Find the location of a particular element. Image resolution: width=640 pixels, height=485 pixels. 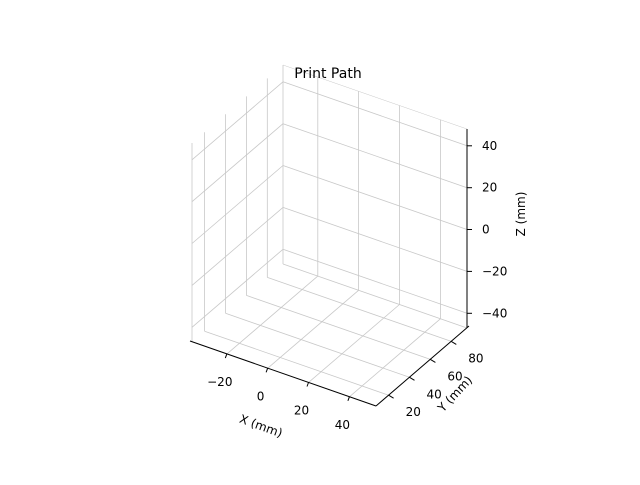

z-tick-label: 20 is located at coordinates (489, 188).